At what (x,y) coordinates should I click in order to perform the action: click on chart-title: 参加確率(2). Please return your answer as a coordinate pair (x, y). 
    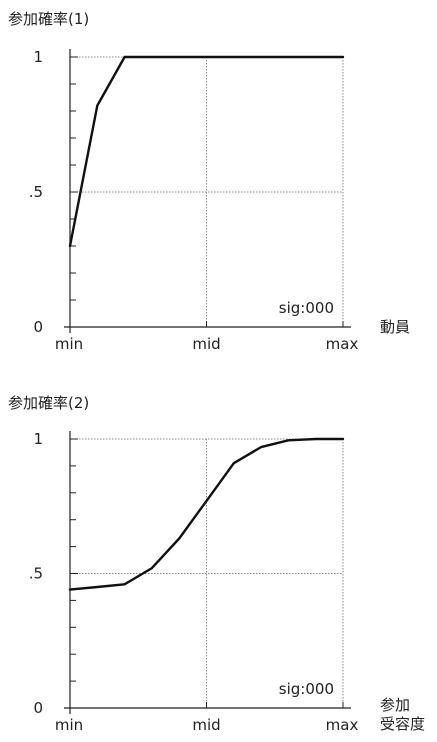
    Looking at the image, I should click on (48, 403).